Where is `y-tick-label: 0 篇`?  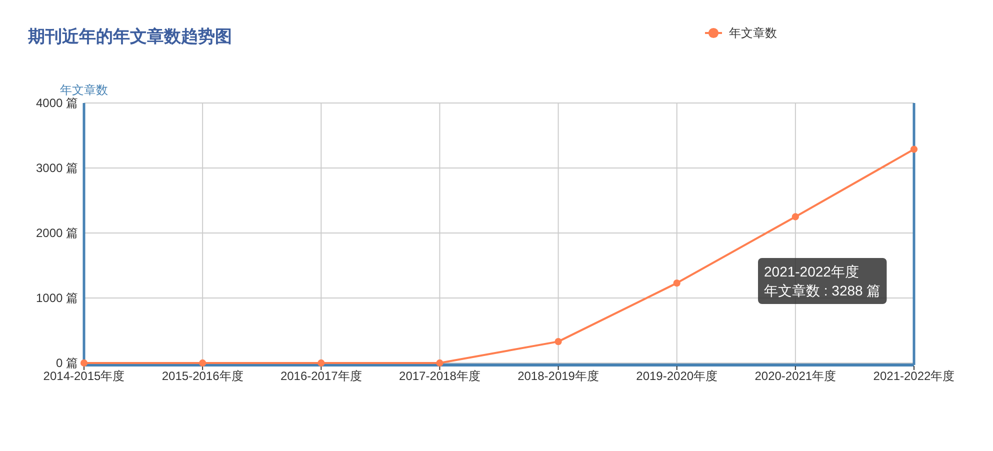 y-tick-label: 0 篇 is located at coordinates (67, 363).